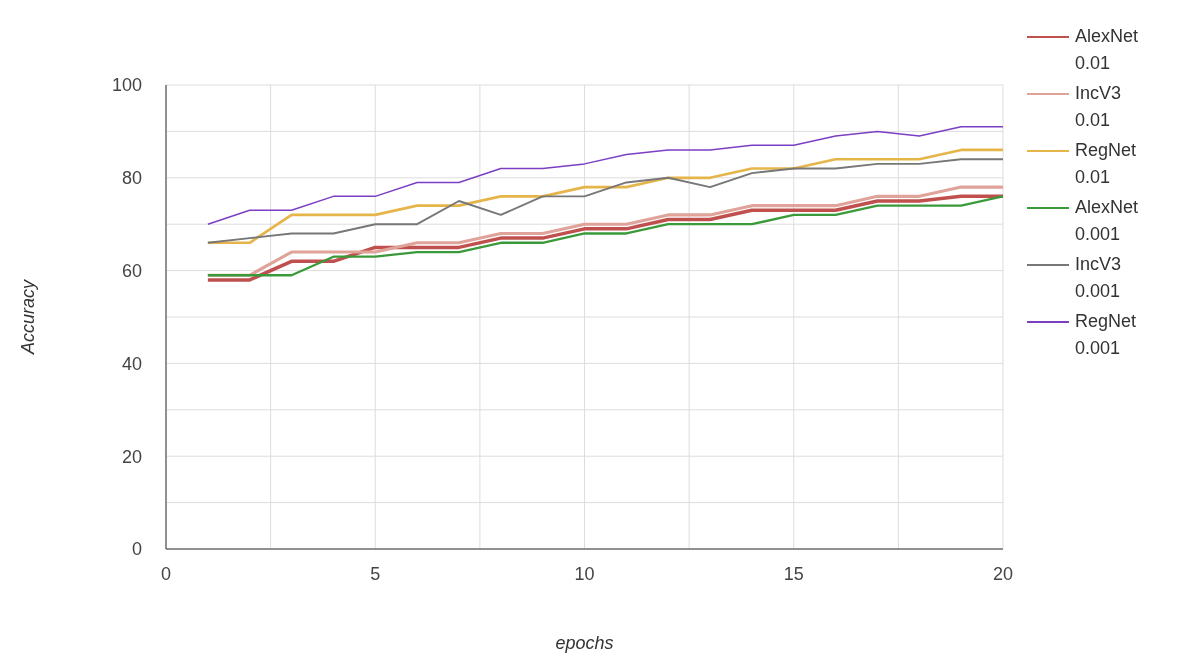 Image resolution: width=1196 pixels, height=669 pixels. What do you see at coordinates (1099, 107) in the screenshot?
I see `legend-label: IncV3 0.01` at bounding box center [1099, 107].